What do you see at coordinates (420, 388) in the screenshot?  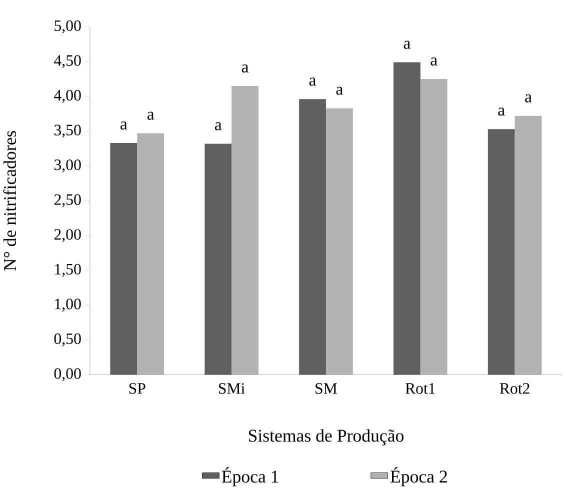 I see `x-tick-label: Rot1` at bounding box center [420, 388].